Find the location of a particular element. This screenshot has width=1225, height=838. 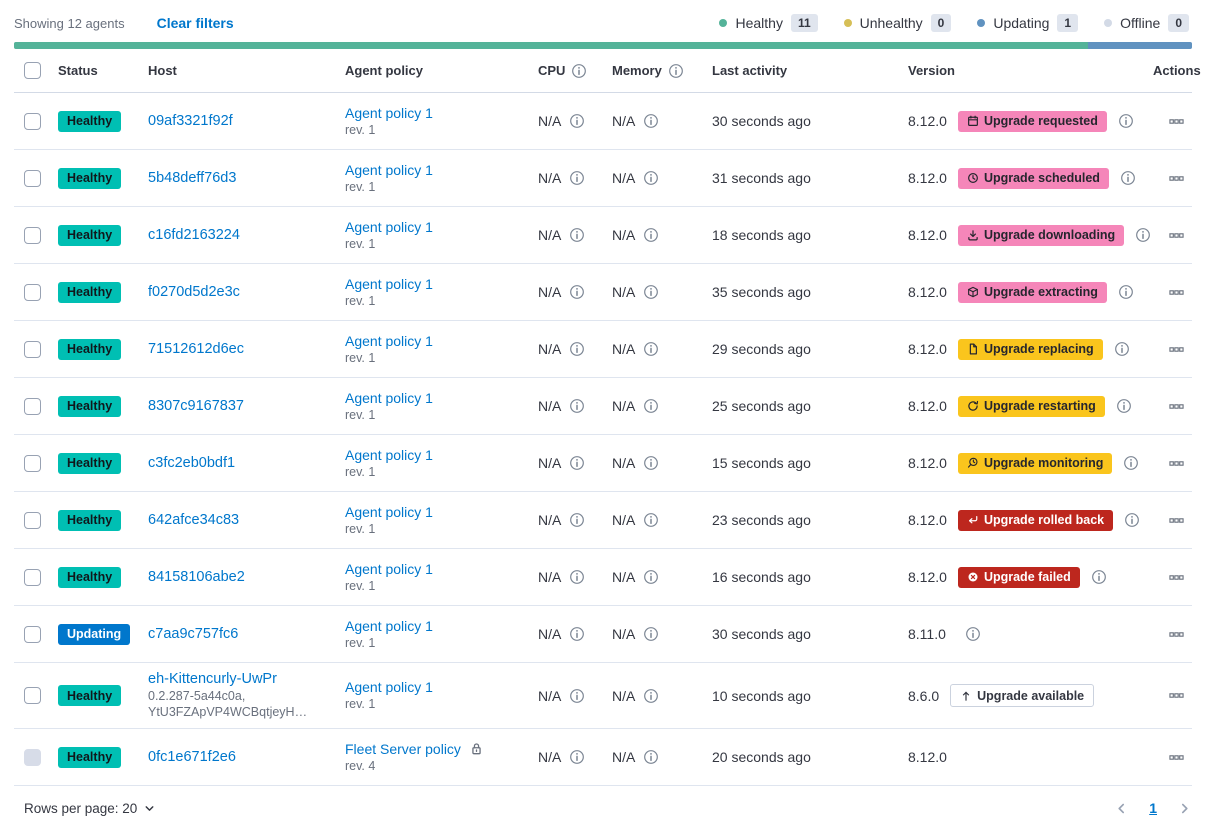

host-link: 5b48deff76d3 is located at coordinates (192, 178).